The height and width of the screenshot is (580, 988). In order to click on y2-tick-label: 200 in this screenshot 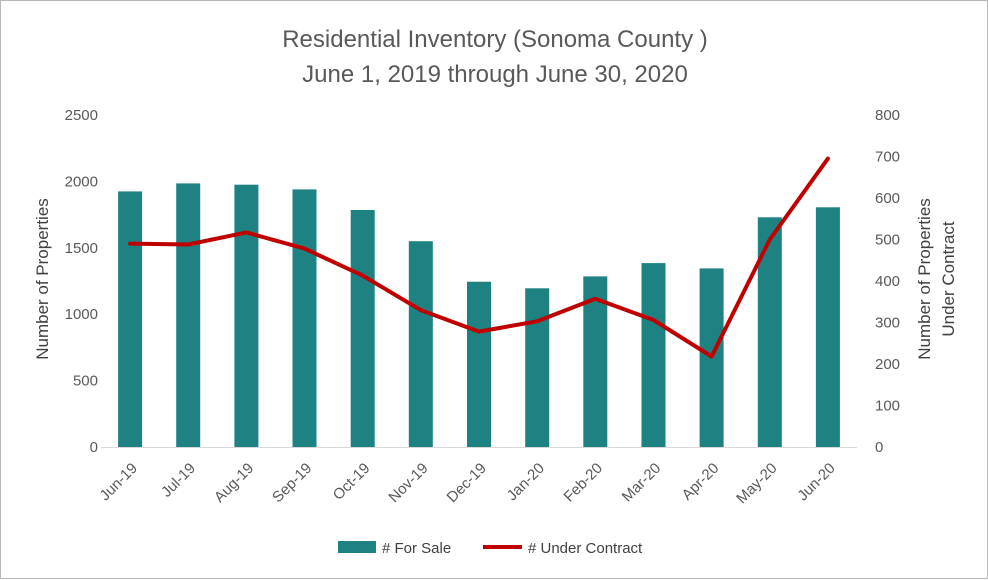, I will do `click(887, 364)`.